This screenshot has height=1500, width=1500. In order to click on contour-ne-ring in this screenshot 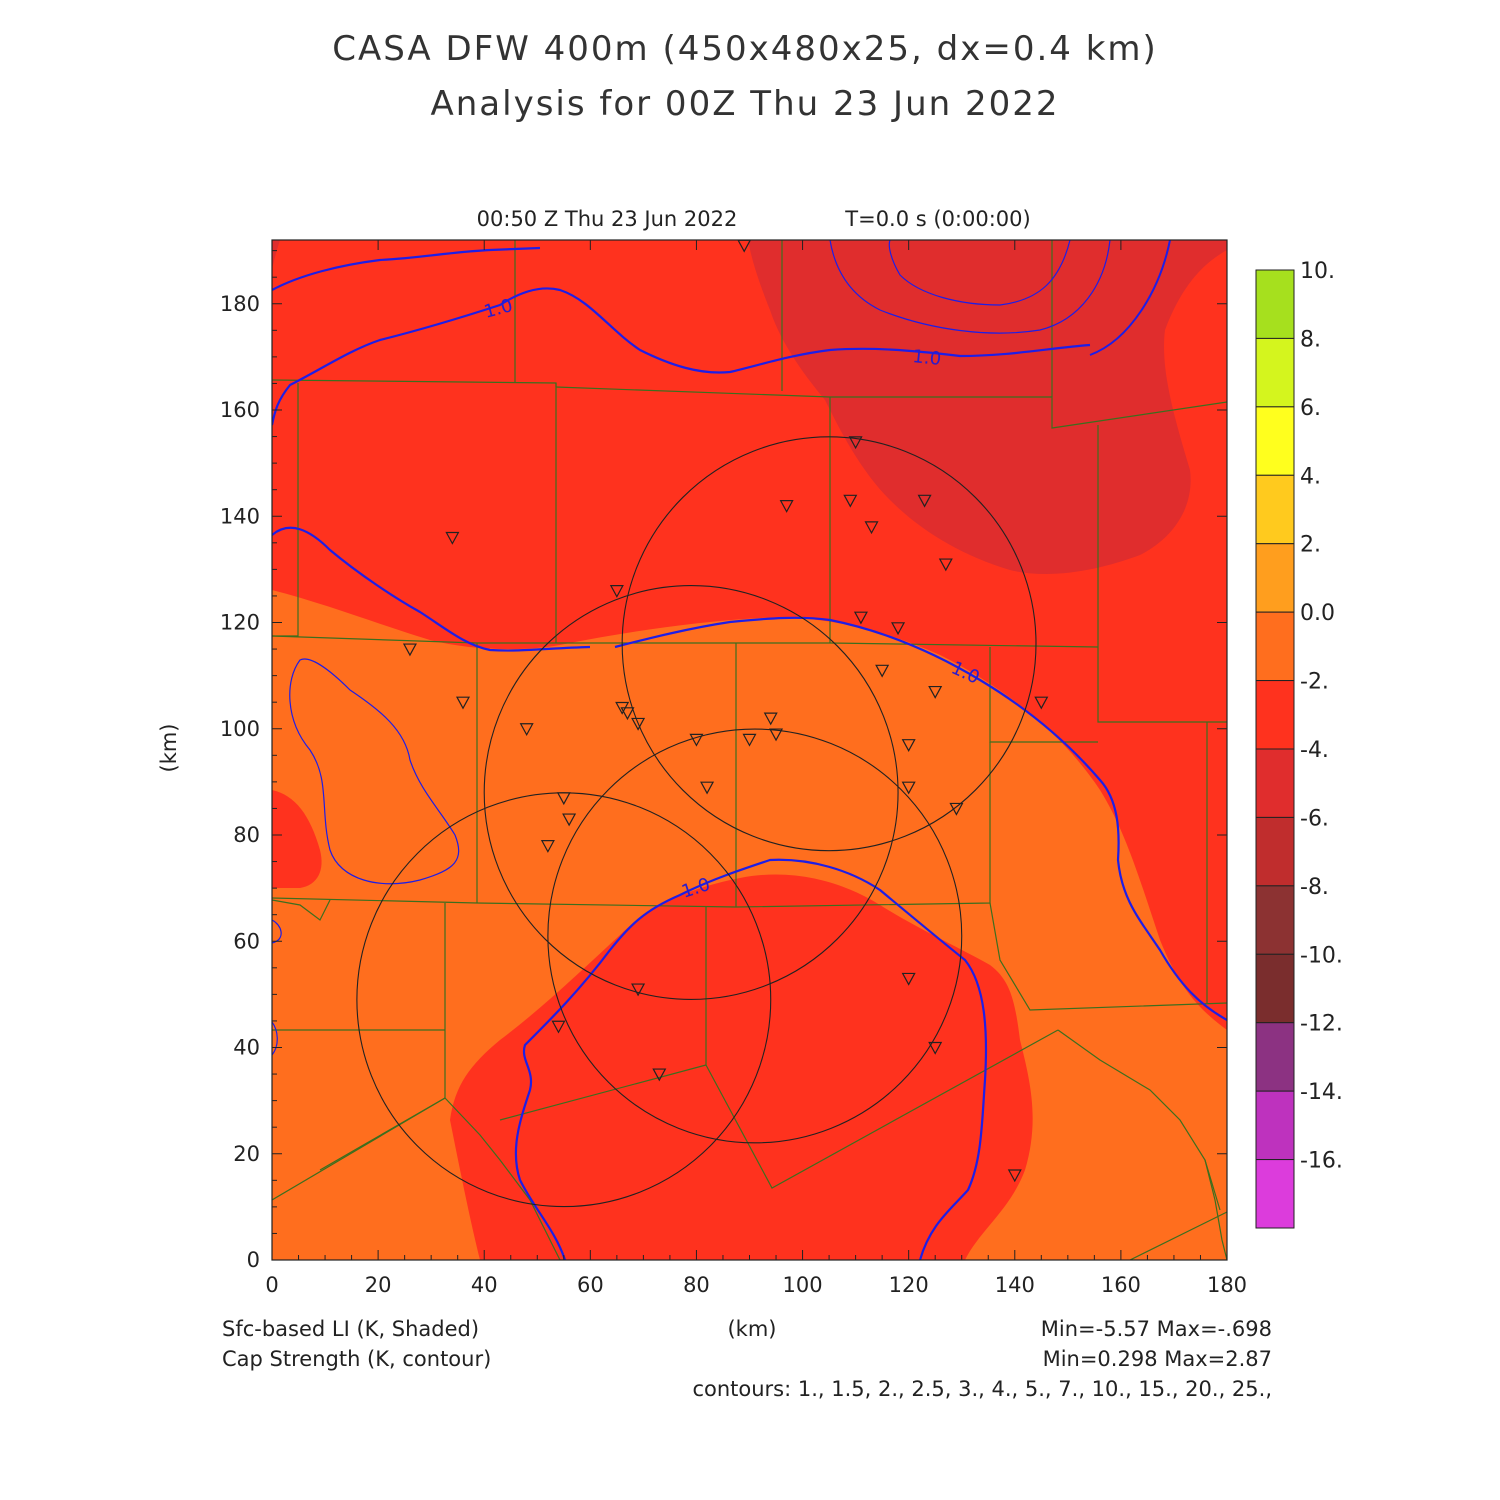, I will do `click(979, 273)`.